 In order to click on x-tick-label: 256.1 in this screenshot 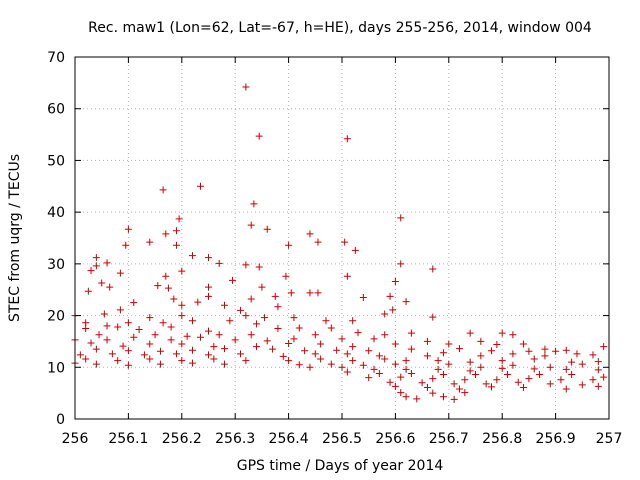, I will do `click(128, 439)`.